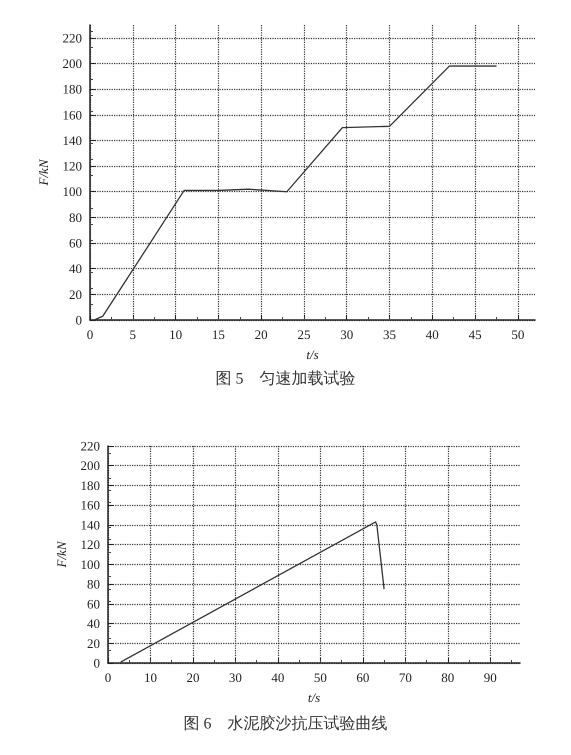  Describe the element at coordinates (286, 723) in the screenshot. I see `text: 图 6 水泥胶沙抗压试验曲线` at that location.